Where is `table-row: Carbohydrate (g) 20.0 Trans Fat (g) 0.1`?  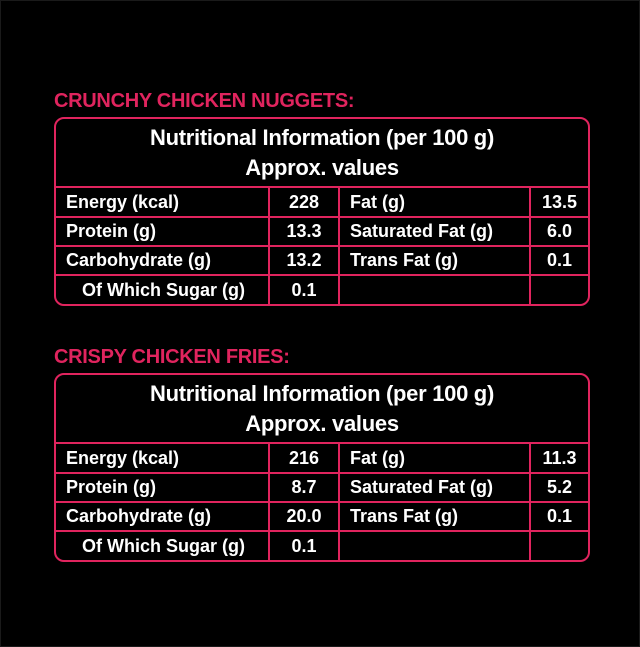
table-row: Carbohydrate (g) 20.0 Trans Fat (g) 0.1 is located at coordinates (322, 517).